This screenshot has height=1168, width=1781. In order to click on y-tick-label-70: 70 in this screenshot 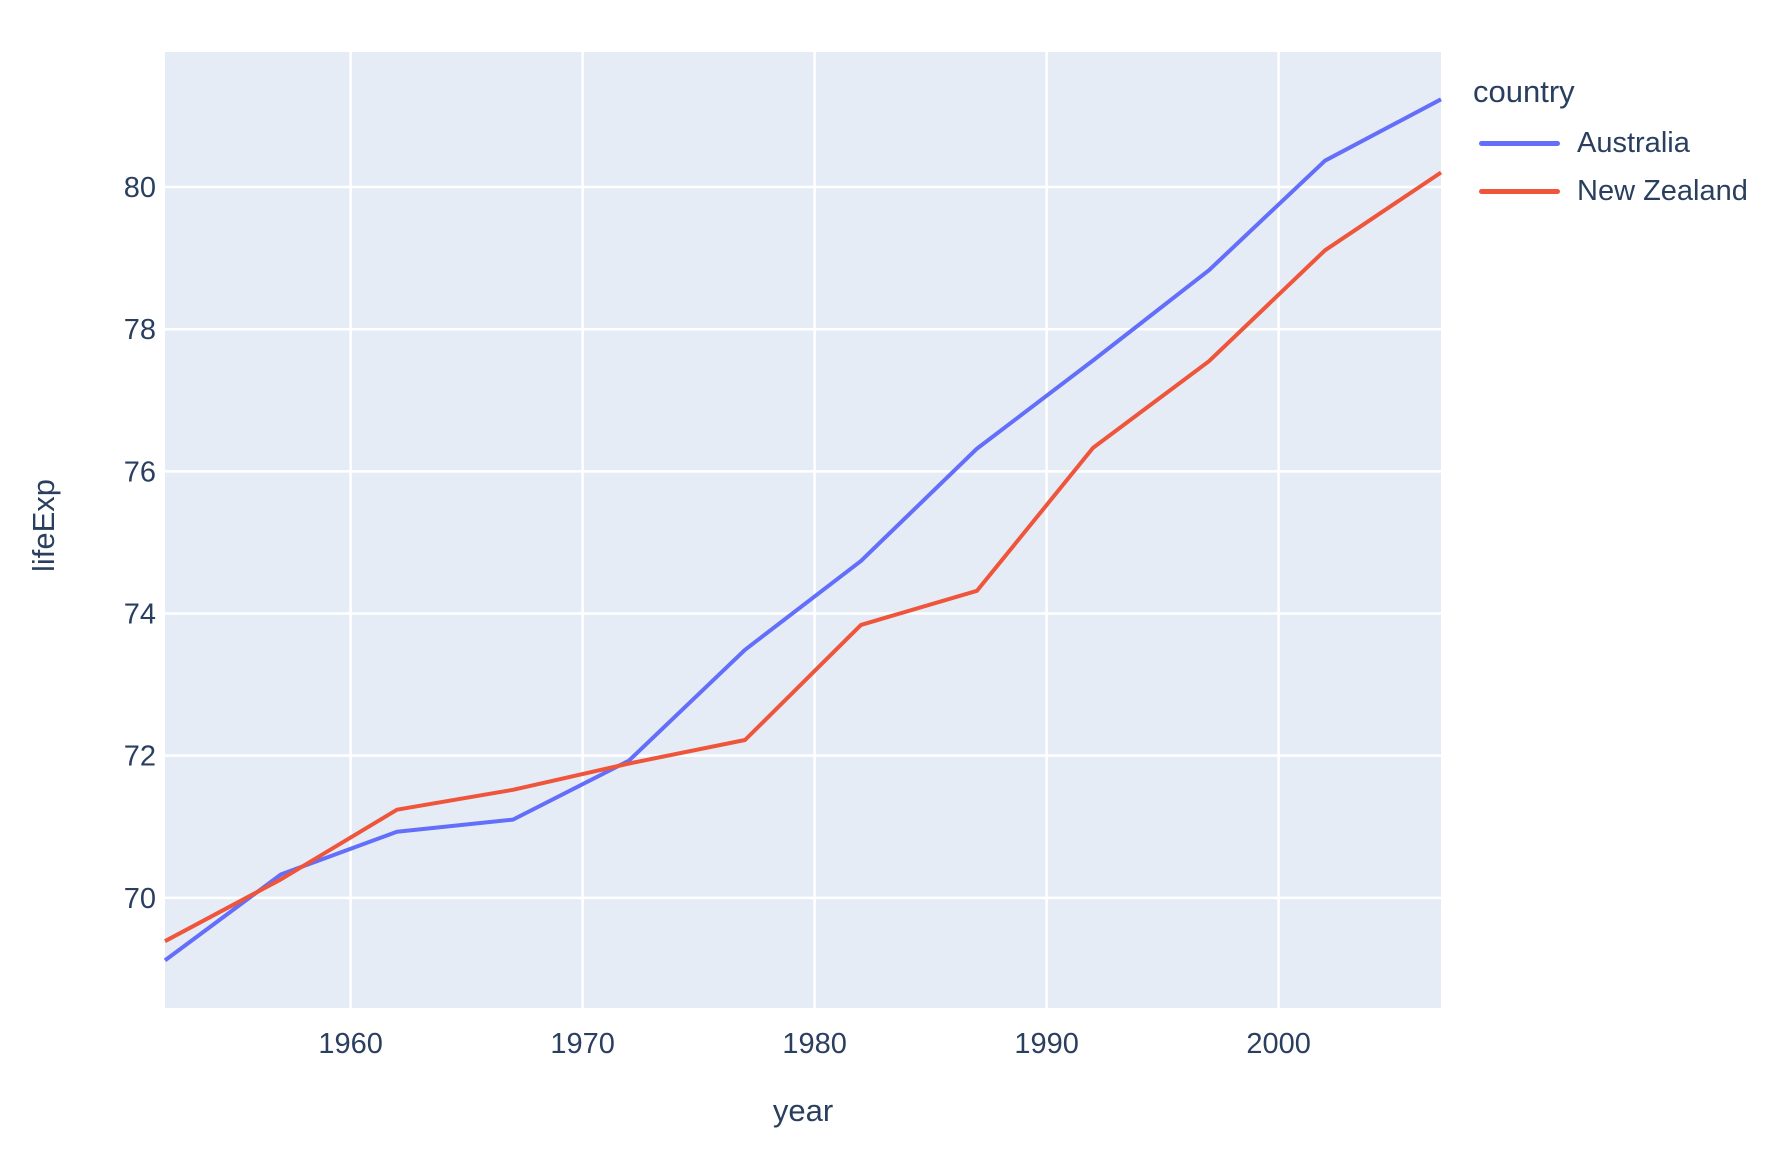, I will do `click(140, 899)`.